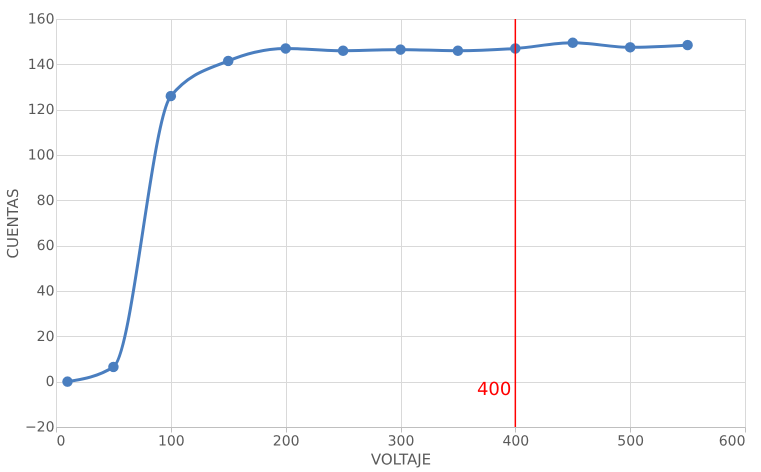 This screenshot has height=472, width=761. Describe the element at coordinates (61, 442) in the screenshot. I see `x-tick-label: 0` at that location.